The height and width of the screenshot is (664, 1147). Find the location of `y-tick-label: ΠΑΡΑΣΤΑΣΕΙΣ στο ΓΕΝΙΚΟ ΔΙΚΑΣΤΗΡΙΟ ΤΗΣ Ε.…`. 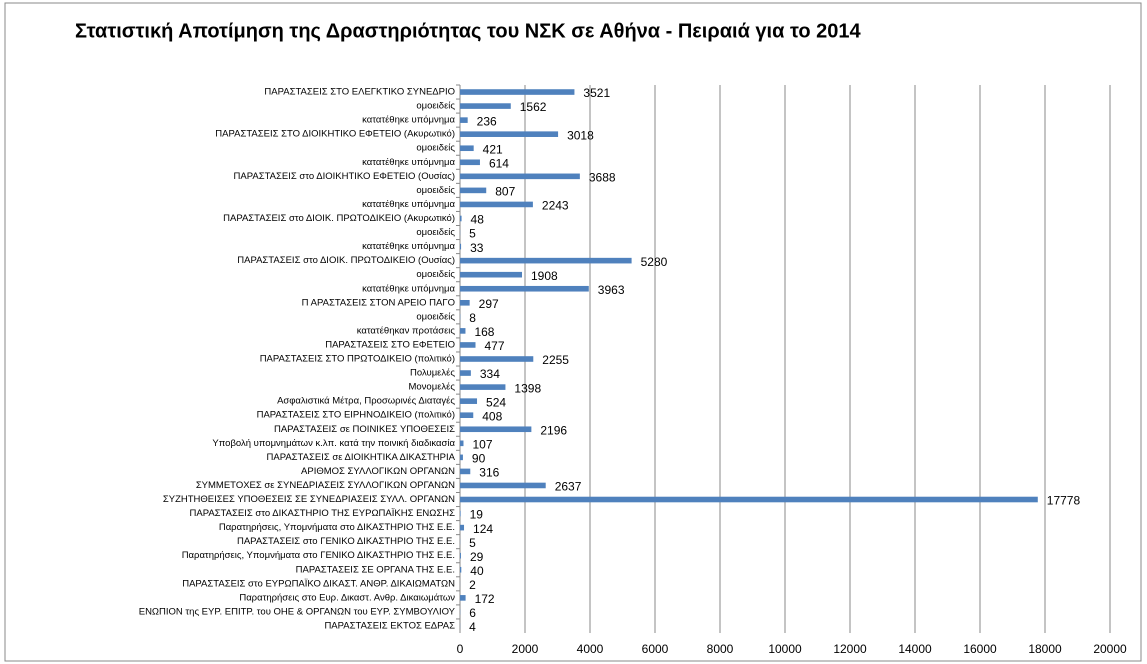

y-tick-label: ΠΑΡΑΣΤΑΣΕΙΣ στο ΓΕΝΙΚΟ ΔΙΚΑΣΤΗΡΙΟ ΤΗΣ Ε.… is located at coordinates (346, 541).